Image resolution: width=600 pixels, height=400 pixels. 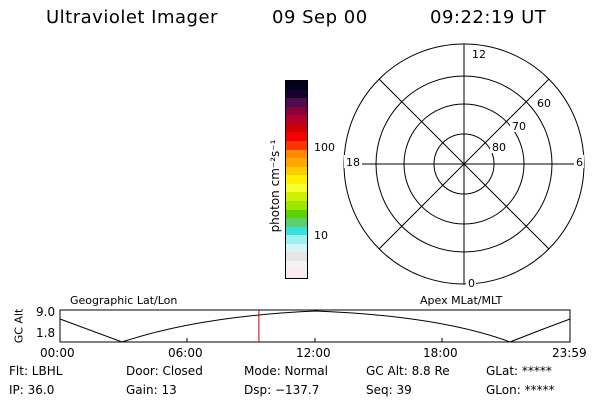 What do you see at coordinates (282, 390) in the screenshot?
I see `info-dsp: Dsp: −137.7` at bounding box center [282, 390].